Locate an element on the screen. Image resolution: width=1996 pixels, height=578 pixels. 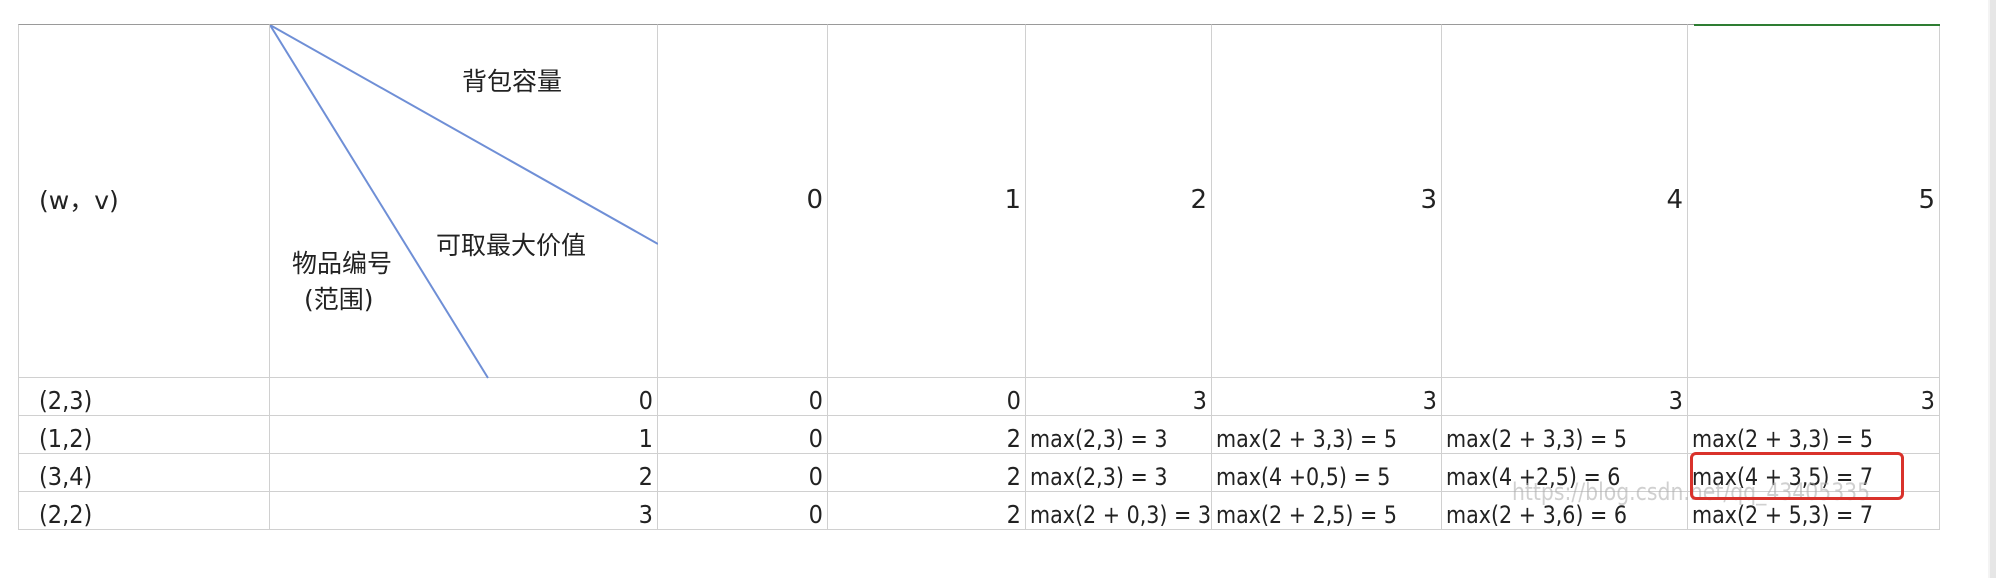
row-0-c4: 3 is located at coordinates (1565, 397).